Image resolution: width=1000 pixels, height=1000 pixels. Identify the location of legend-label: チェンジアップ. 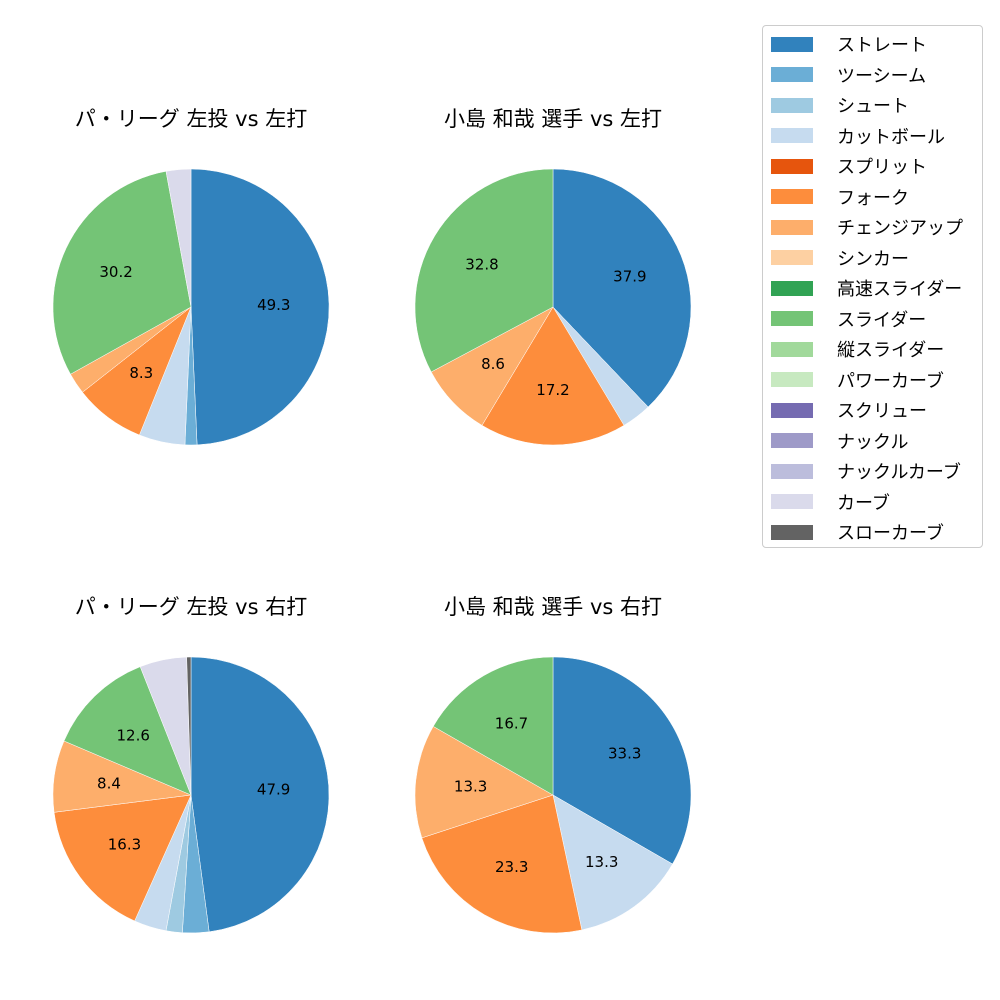
(900, 228).